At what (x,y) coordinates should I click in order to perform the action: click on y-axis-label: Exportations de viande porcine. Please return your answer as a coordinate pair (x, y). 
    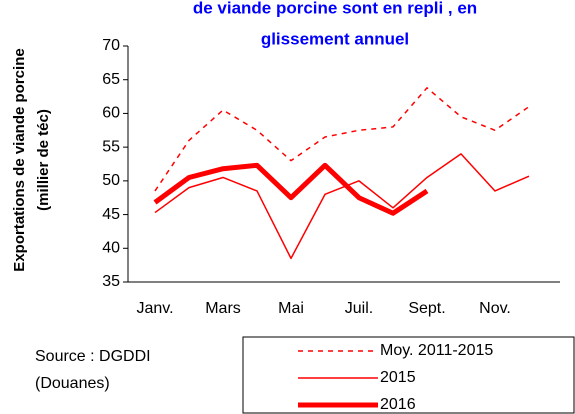
    Looking at the image, I should click on (19, 159).